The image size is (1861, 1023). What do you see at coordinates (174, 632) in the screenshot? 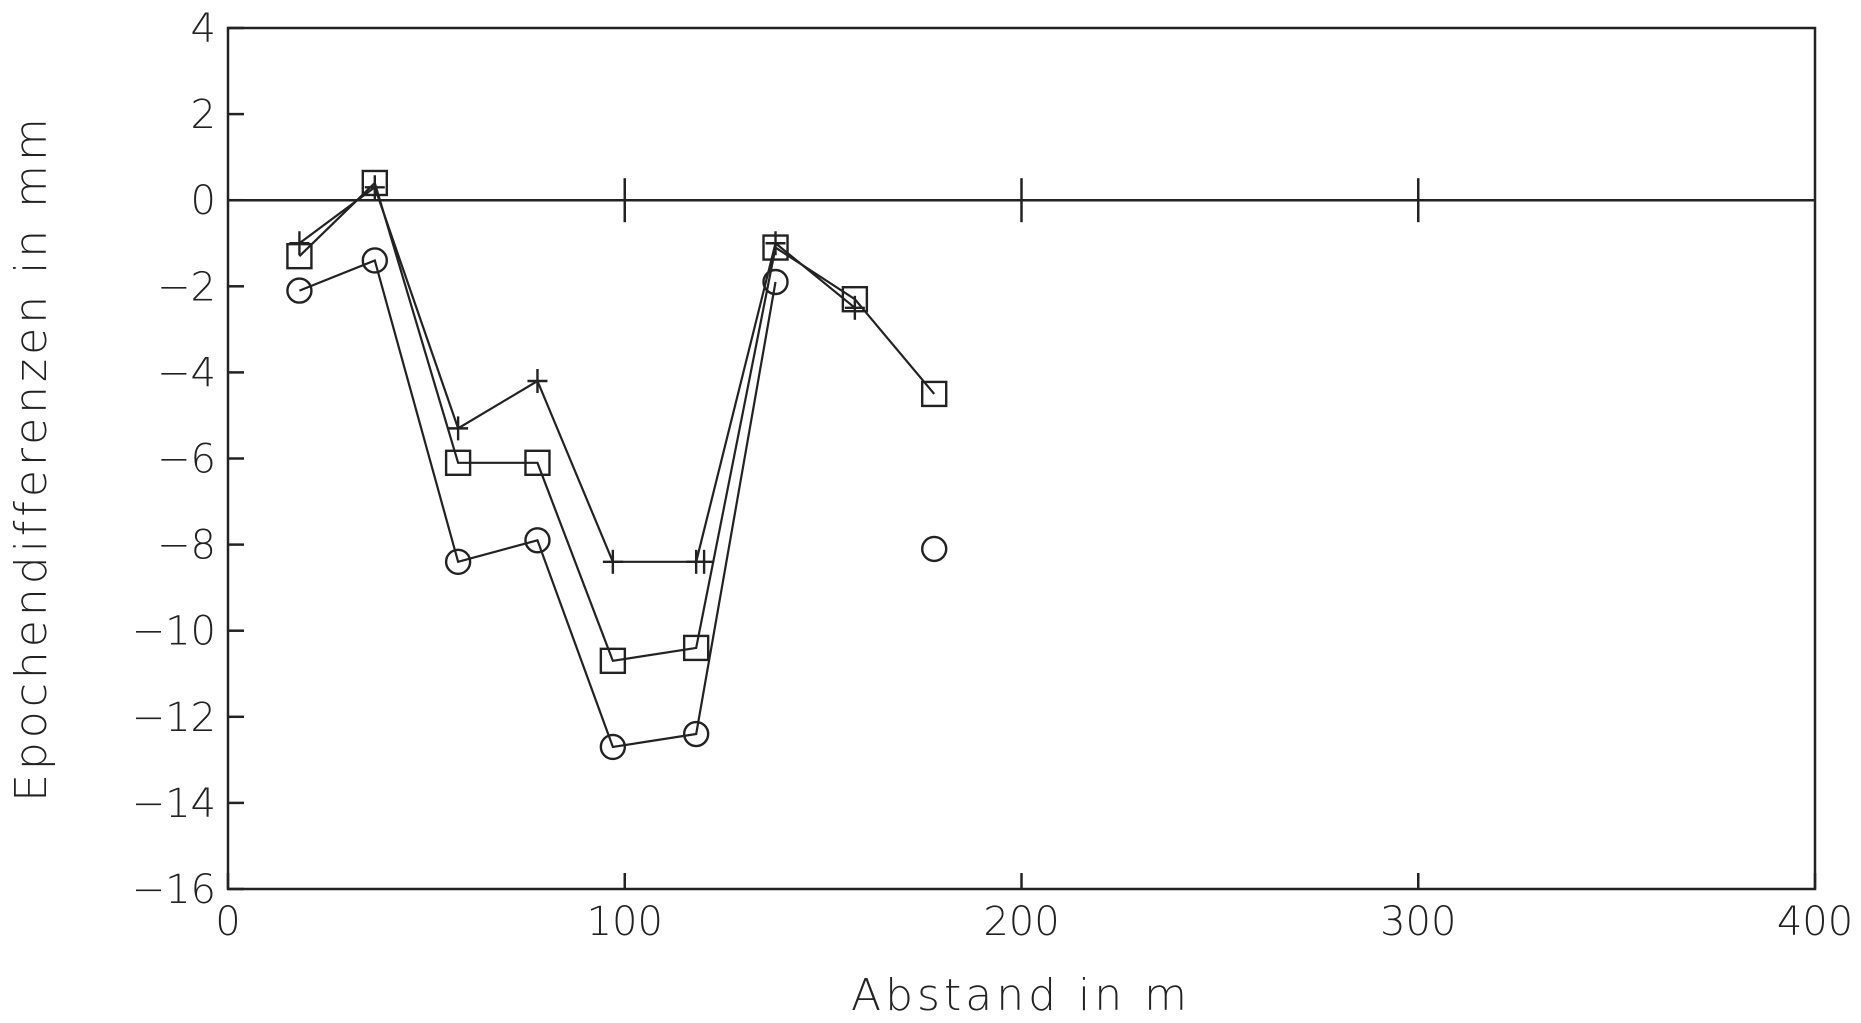
I see `y-tick-label: −10` at bounding box center [174, 632].